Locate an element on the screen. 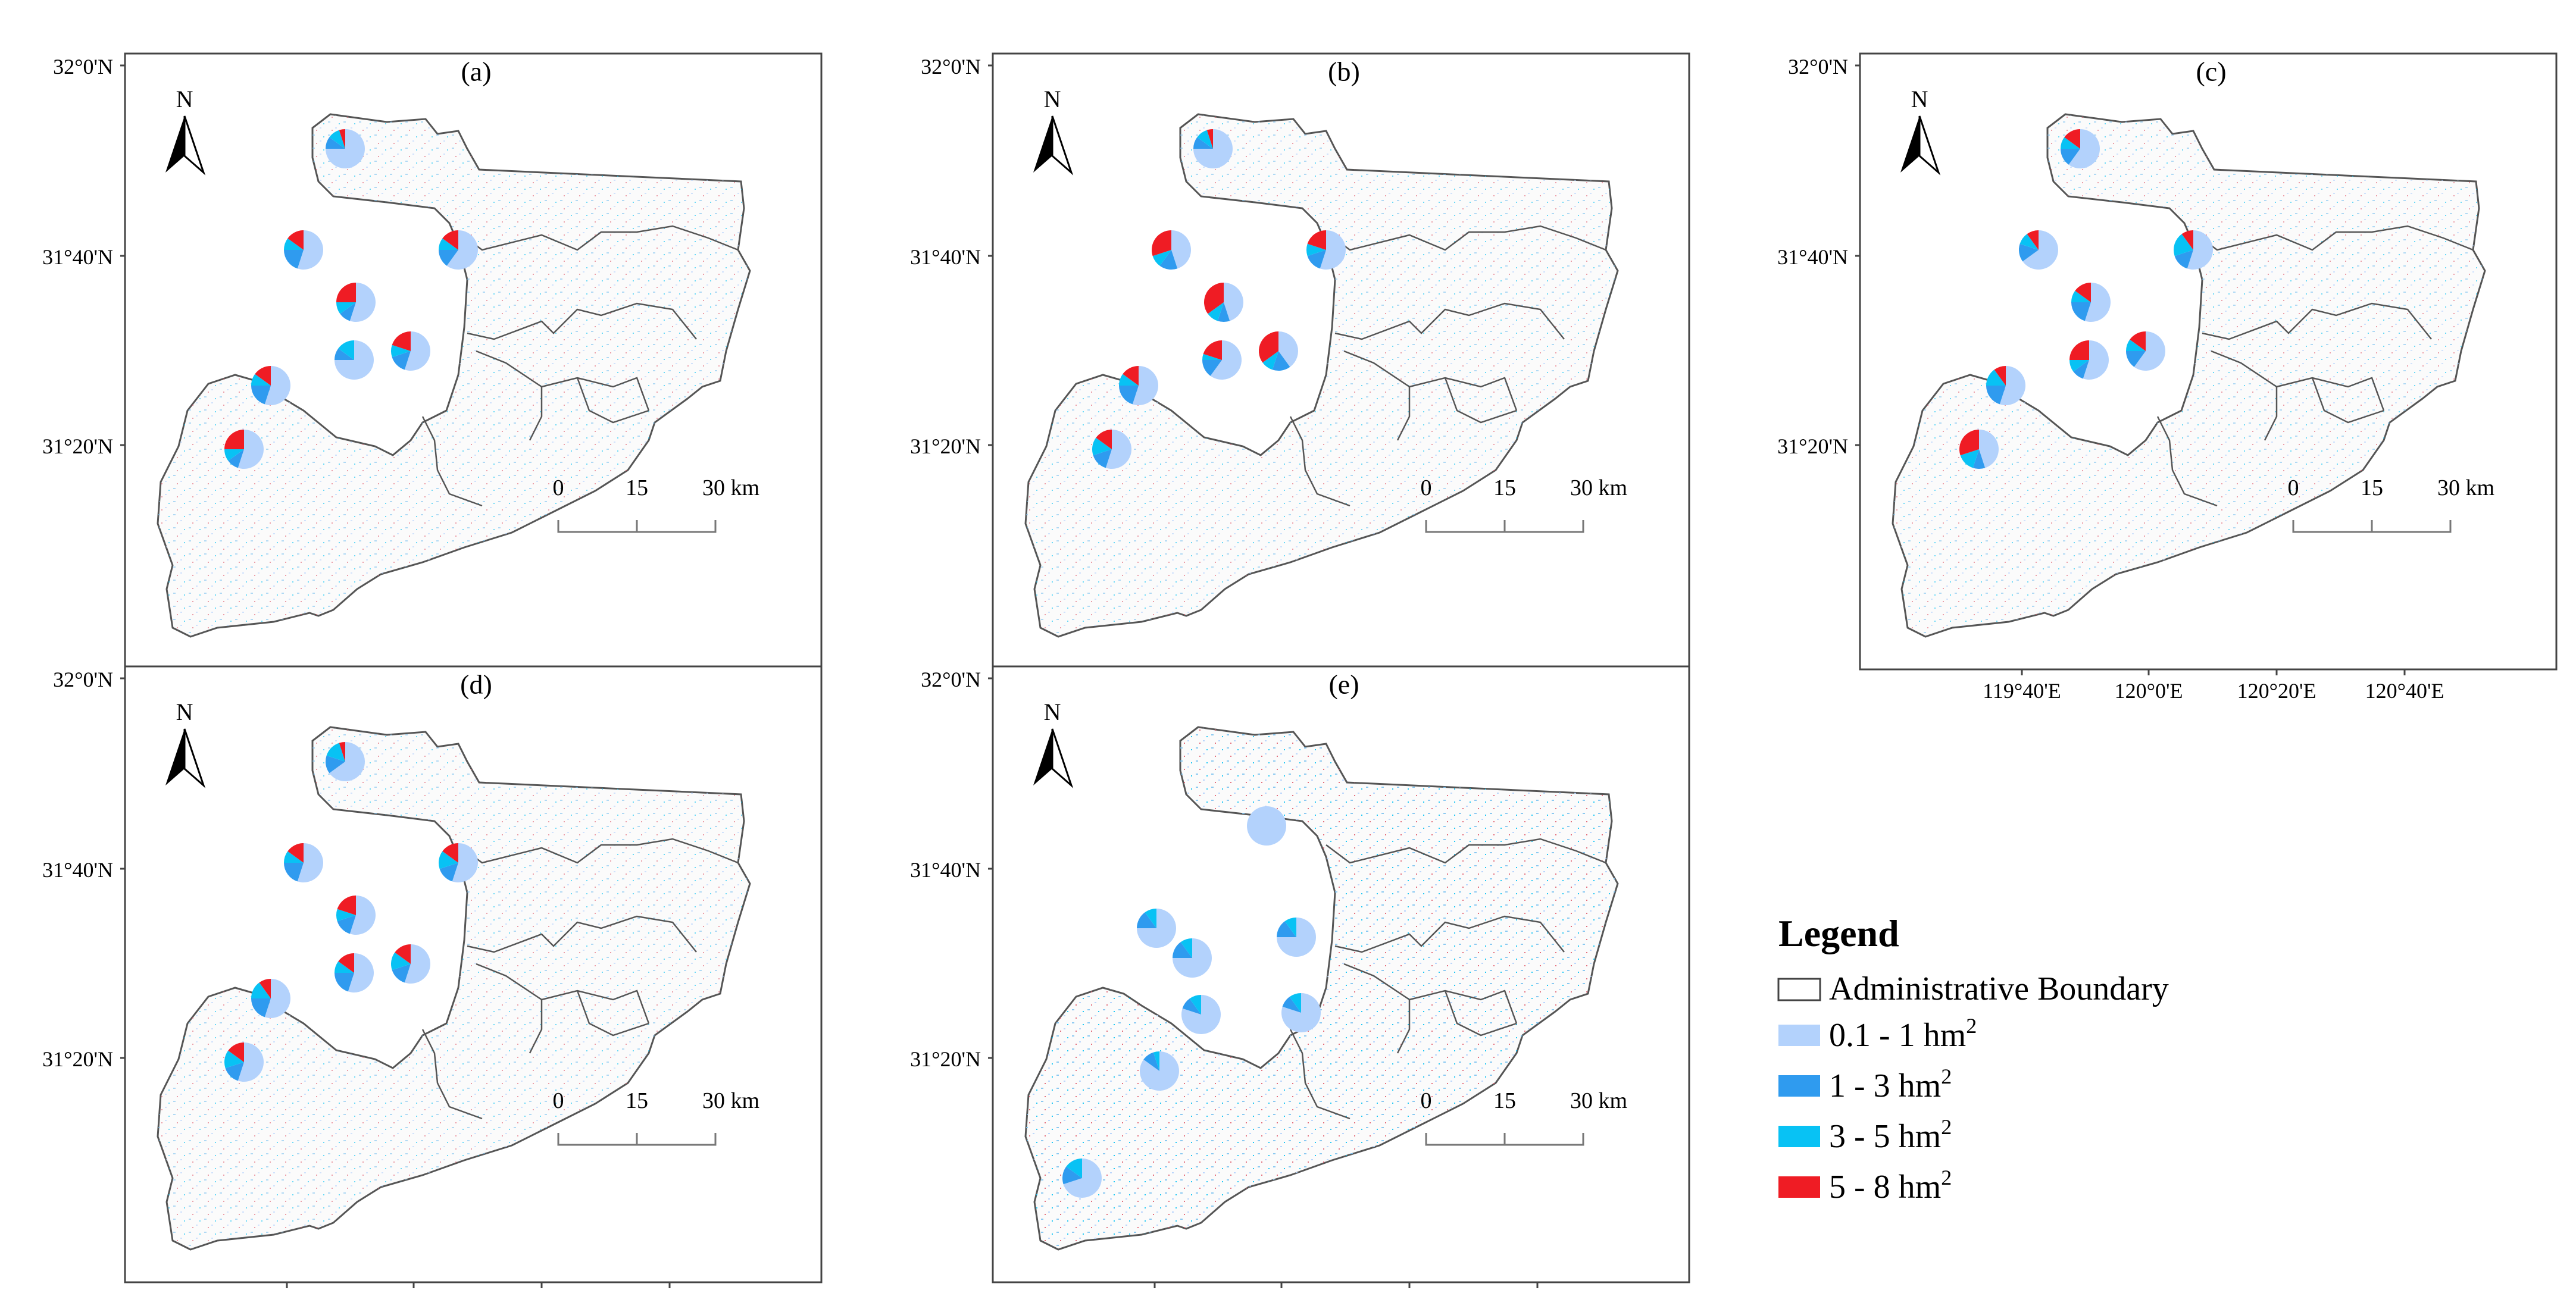  panel-label: (e) is located at coordinates (1343, 684).